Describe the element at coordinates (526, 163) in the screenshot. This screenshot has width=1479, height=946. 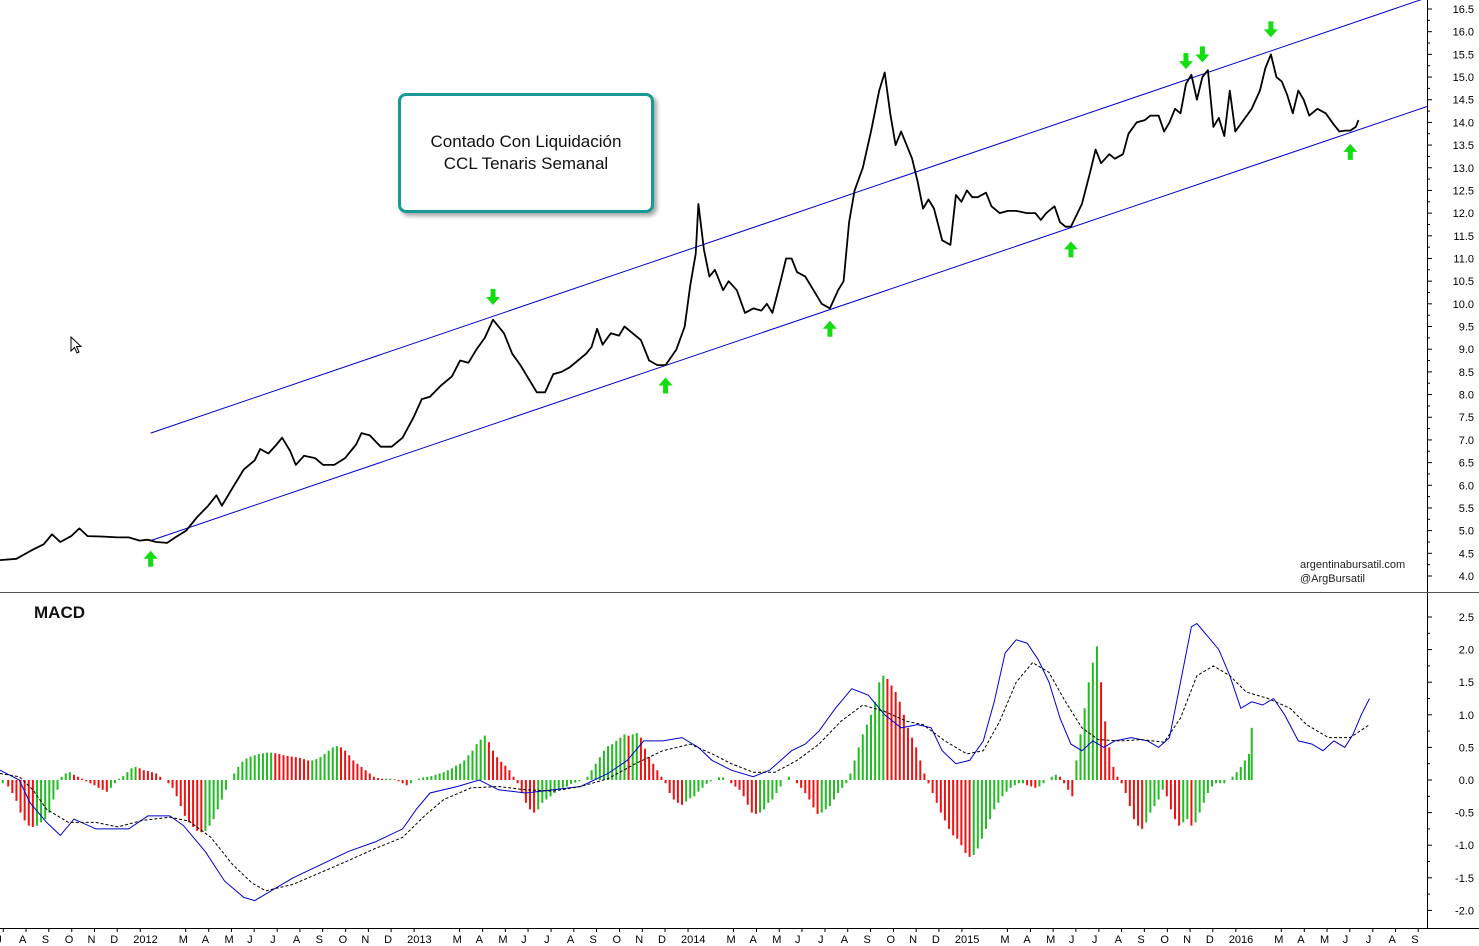
I see `annotation-line-2: CCL Tenaris Semanal` at that location.